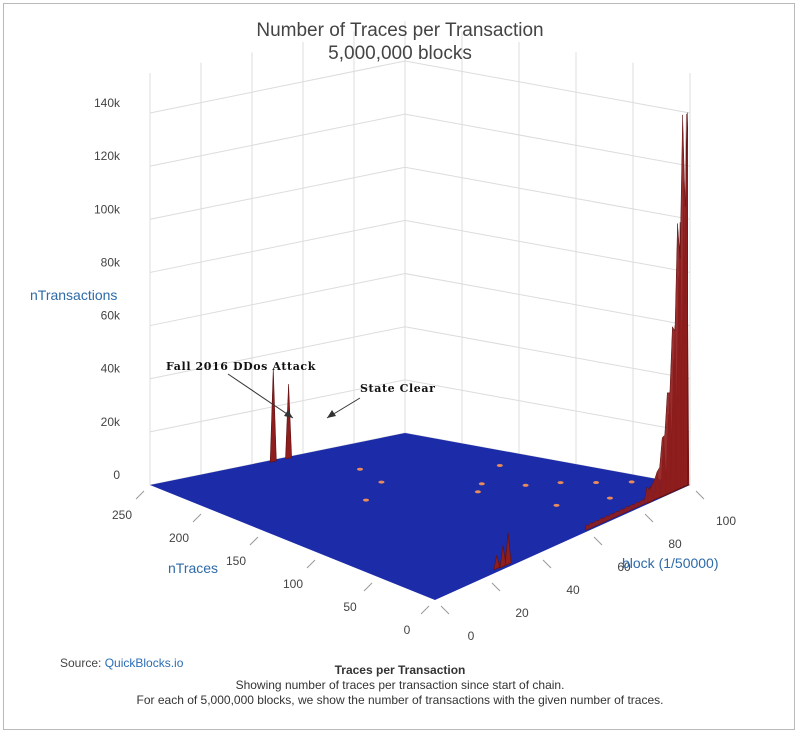  I want to click on surface-ridge, so click(636, 321).